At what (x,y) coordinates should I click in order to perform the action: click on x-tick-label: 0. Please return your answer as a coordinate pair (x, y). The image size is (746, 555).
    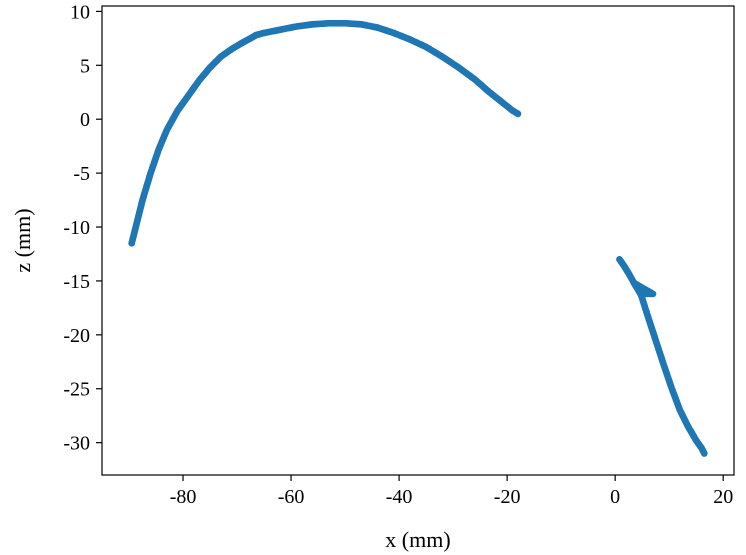
    Looking at the image, I should click on (615, 497).